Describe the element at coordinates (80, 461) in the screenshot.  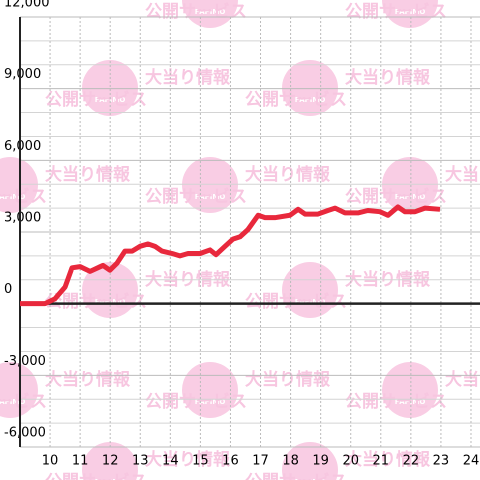
I see `x-tick-label: 11` at that location.